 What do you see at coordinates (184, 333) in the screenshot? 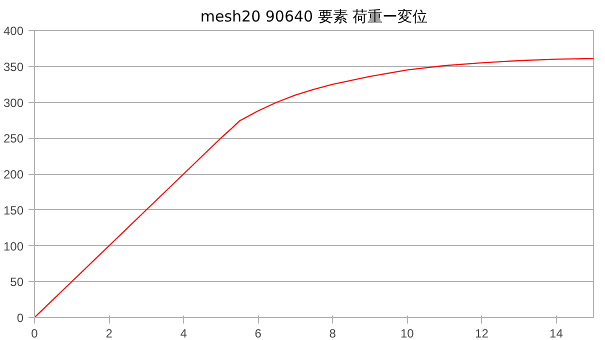
I see `x-tick-label: 4` at bounding box center [184, 333].